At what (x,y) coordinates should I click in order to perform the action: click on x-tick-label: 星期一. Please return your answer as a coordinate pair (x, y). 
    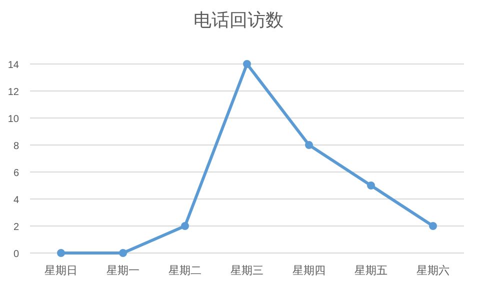
    Looking at the image, I should click on (123, 271).